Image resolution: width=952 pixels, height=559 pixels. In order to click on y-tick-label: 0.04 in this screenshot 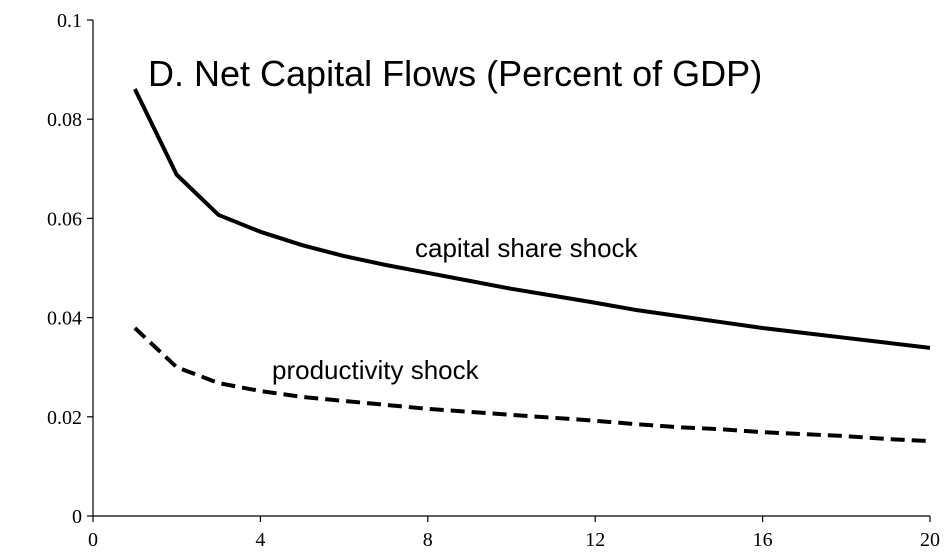, I will do `click(64, 319)`.